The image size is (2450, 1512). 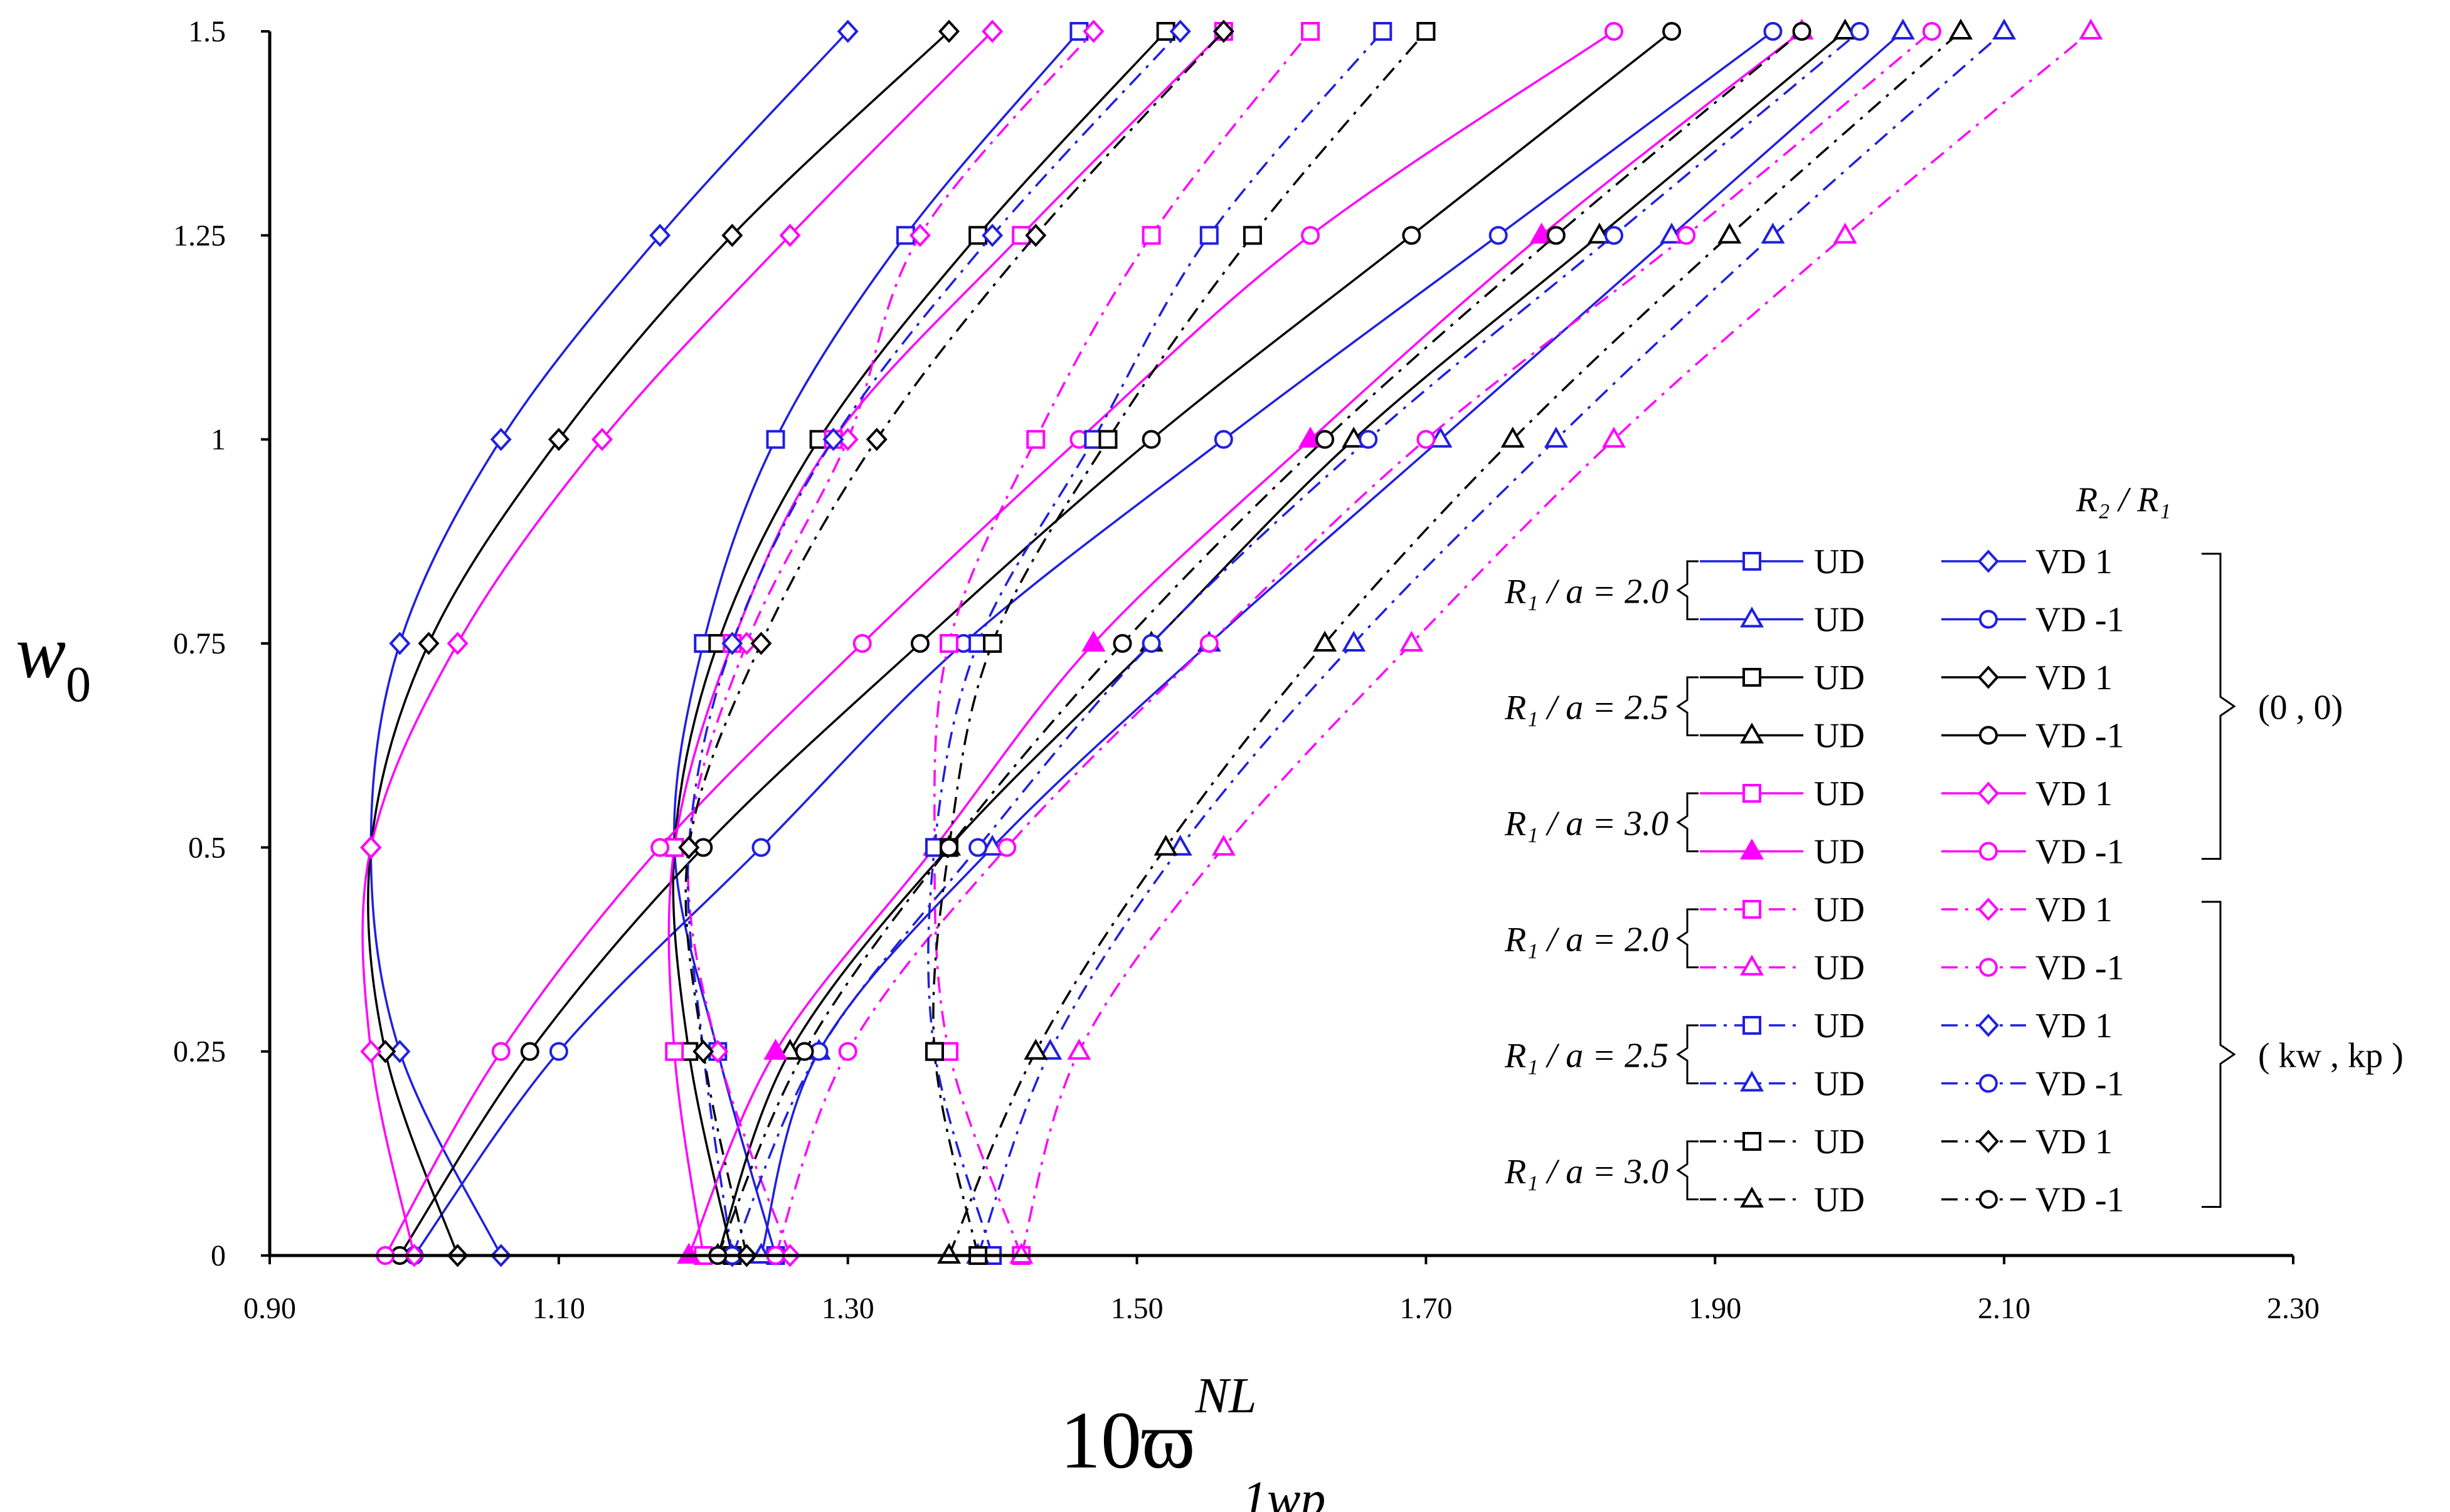 What do you see at coordinates (1226, 1396) in the screenshot?
I see `x-axis-title-sup: NL` at bounding box center [1226, 1396].